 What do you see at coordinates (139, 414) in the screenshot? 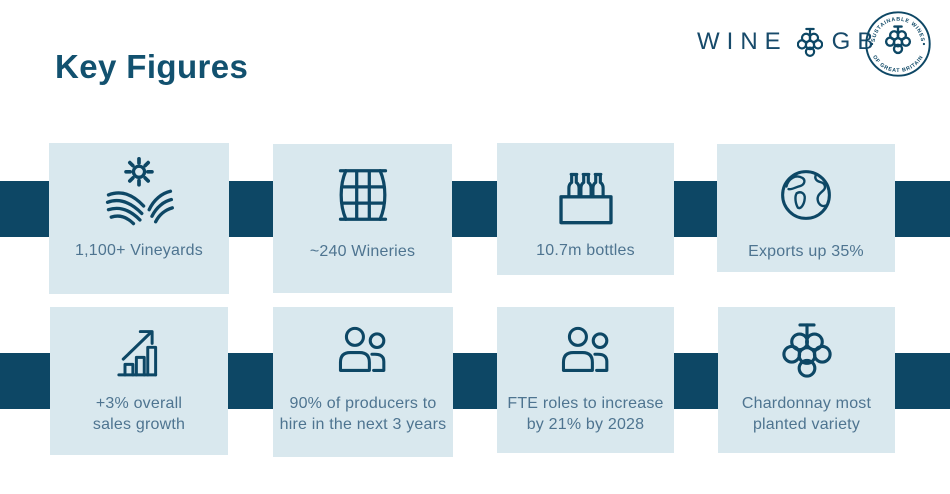
I see `stat-label: +3% overall sales growth` at bounding box center [139, 414].